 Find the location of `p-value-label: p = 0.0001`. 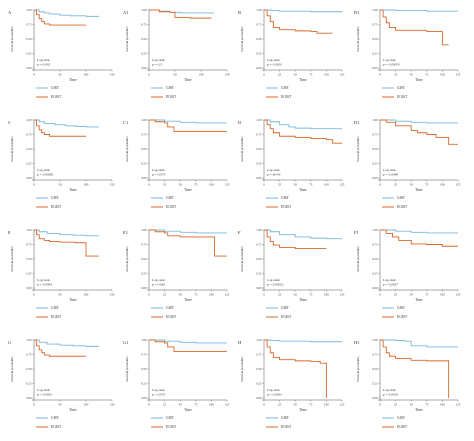

p-value-label: p = 0.0001 is located at coordinates (274, 65).